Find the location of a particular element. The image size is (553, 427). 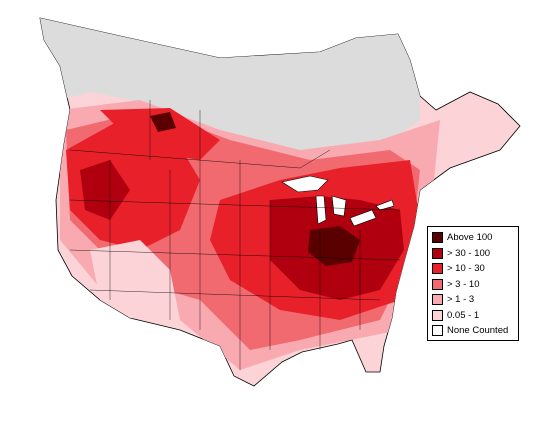

legend-item: None Counted is located at coordinates (475, 331).